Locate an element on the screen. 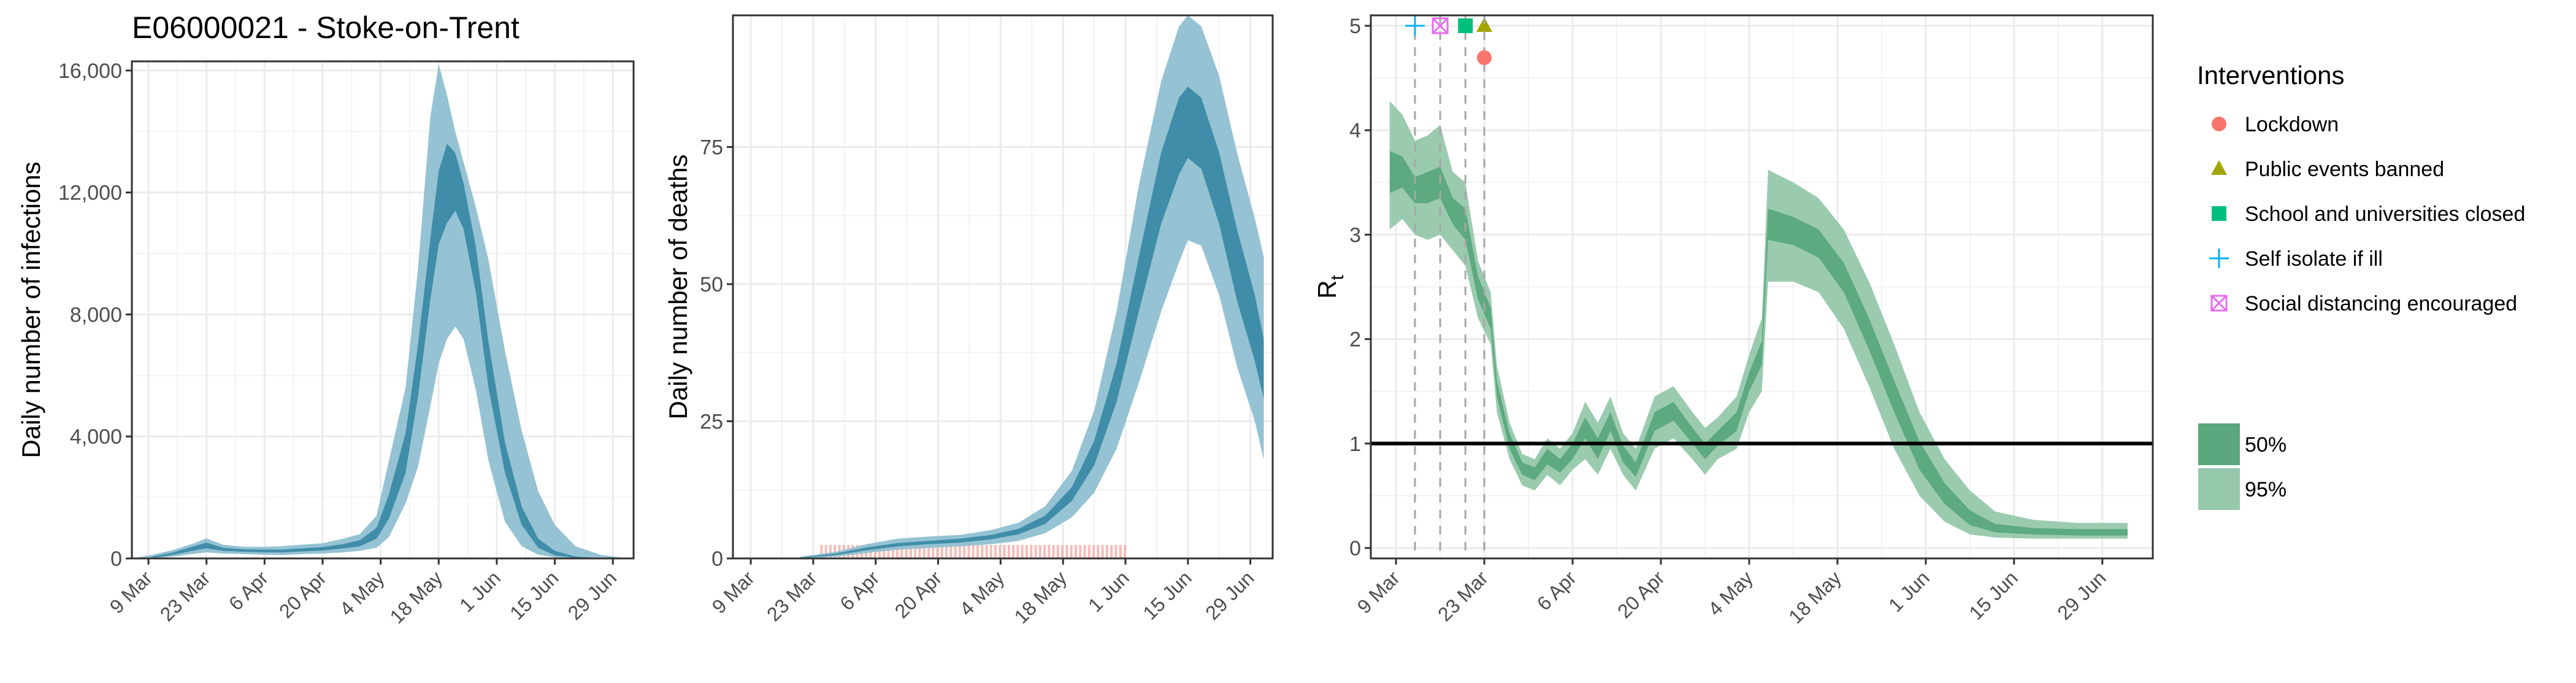 Image resolution: width=2576 pixels, height=683 pixels. legend-circle-icon is located at coordinates (2219, 124).